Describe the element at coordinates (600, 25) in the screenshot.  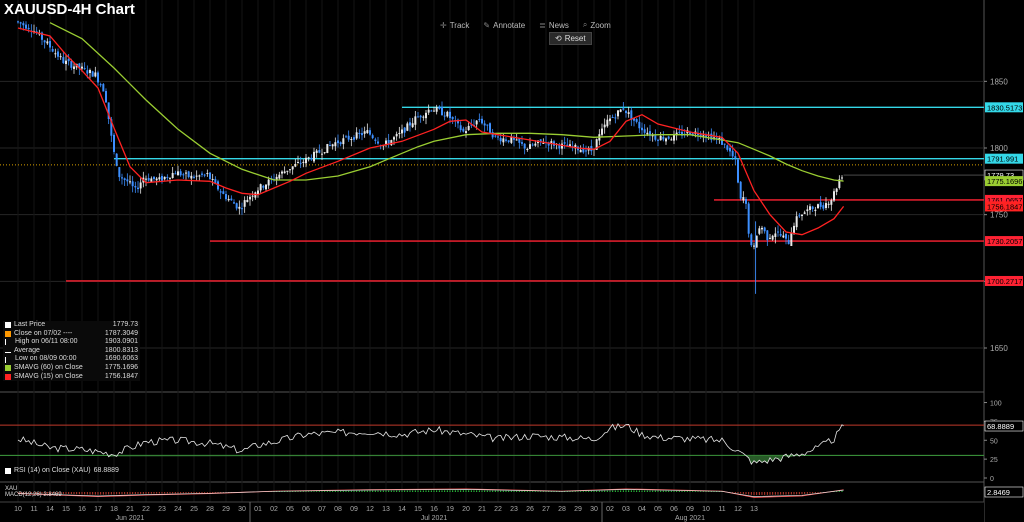
I see `zoom-label: Zoom` at that location.